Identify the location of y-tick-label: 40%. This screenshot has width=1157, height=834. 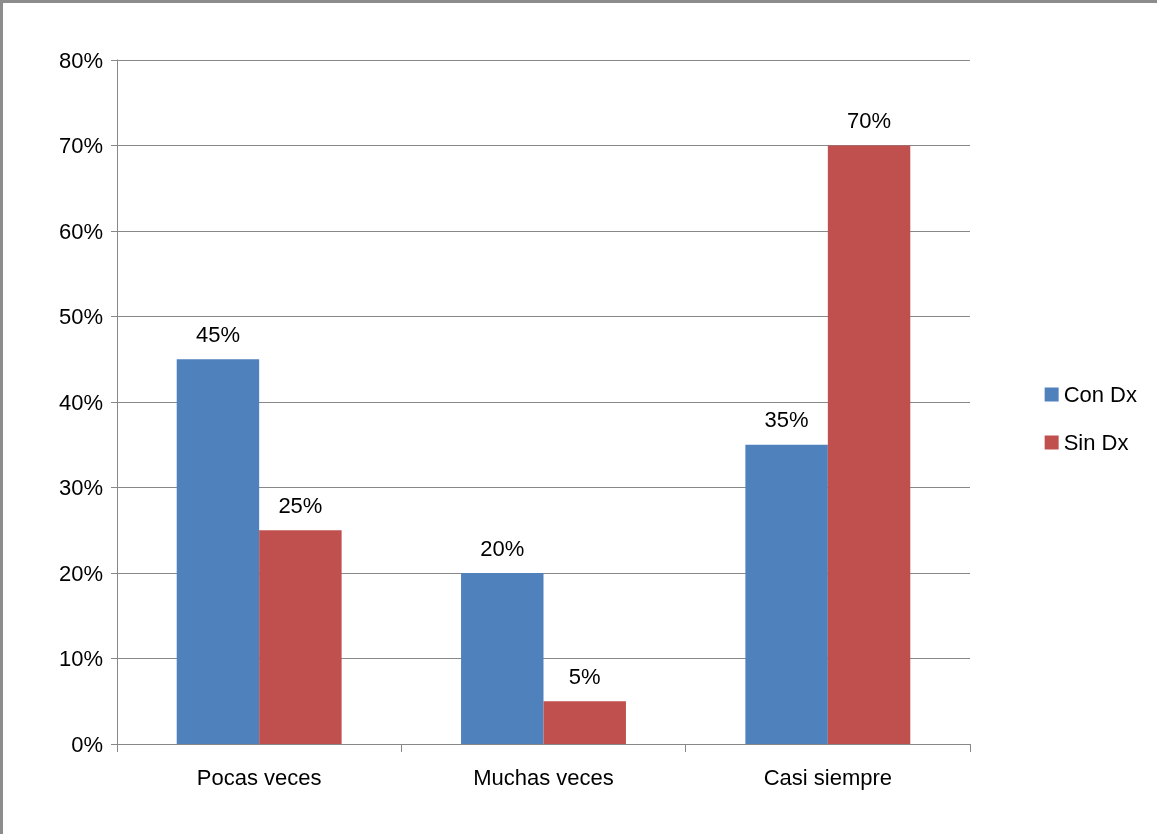
(80, 402).